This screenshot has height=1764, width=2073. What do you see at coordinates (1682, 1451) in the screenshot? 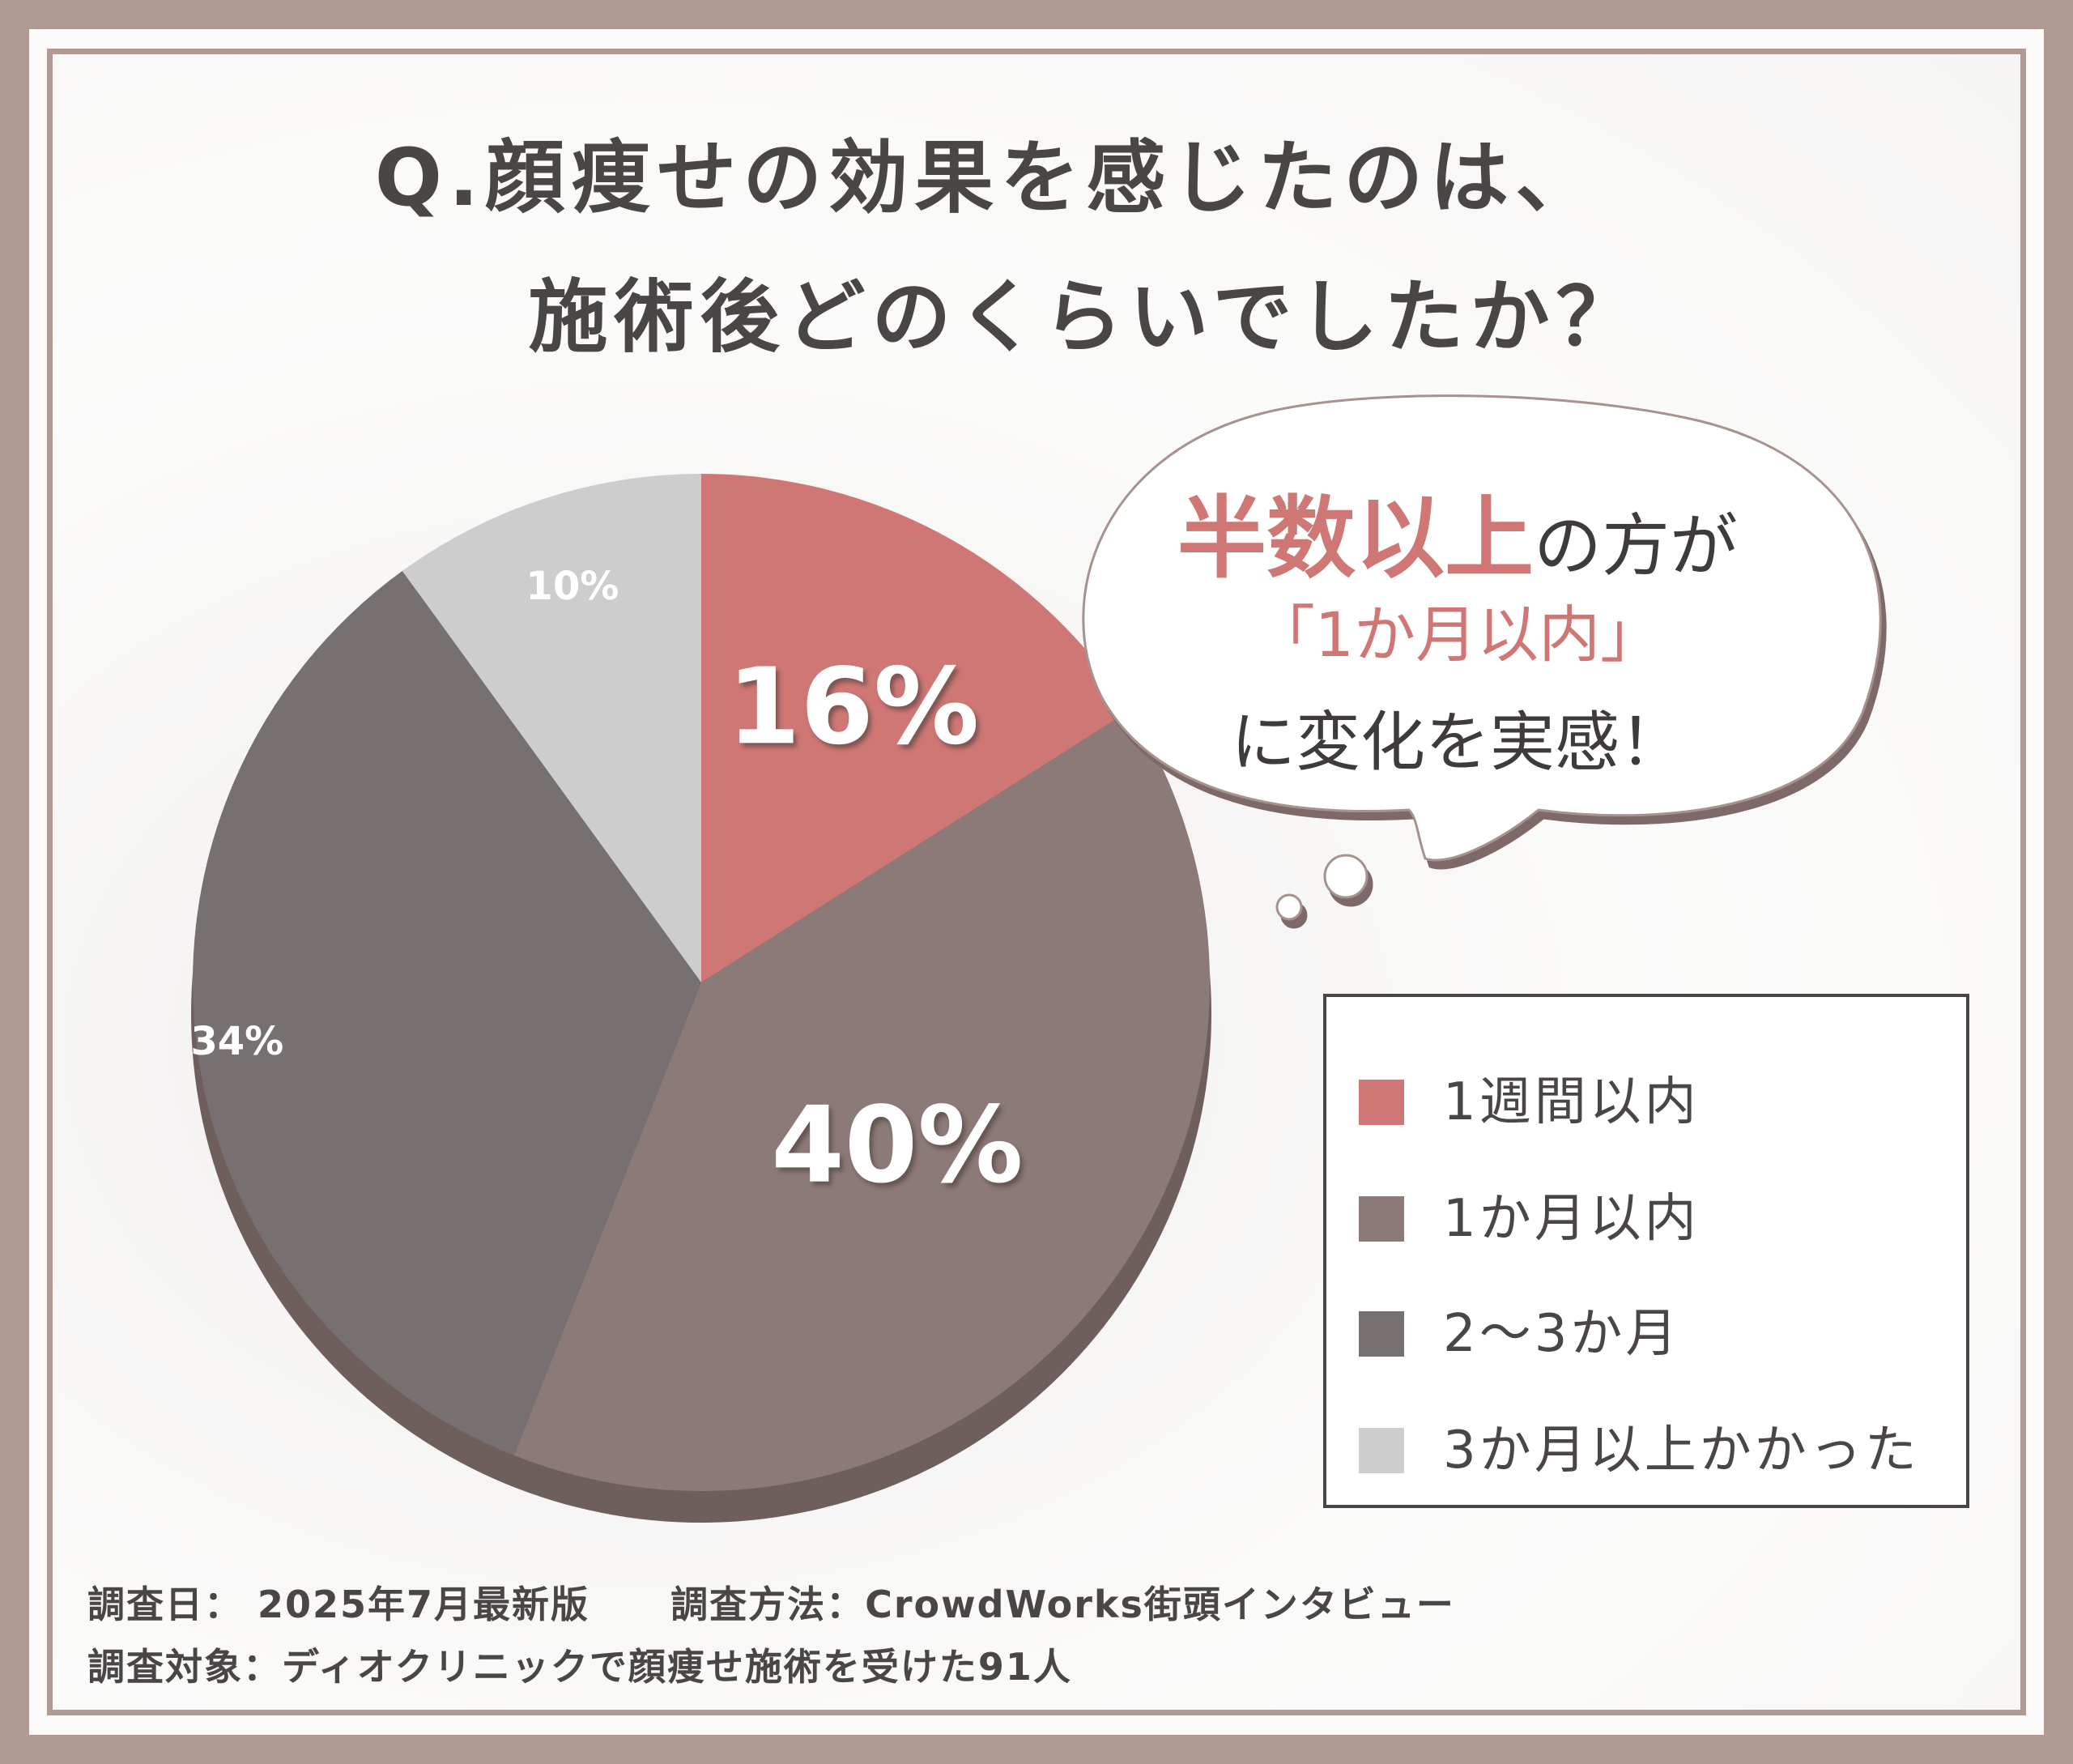
I see `legend-label: 3か月以上かかった` at bounding box center [1682, 1451].